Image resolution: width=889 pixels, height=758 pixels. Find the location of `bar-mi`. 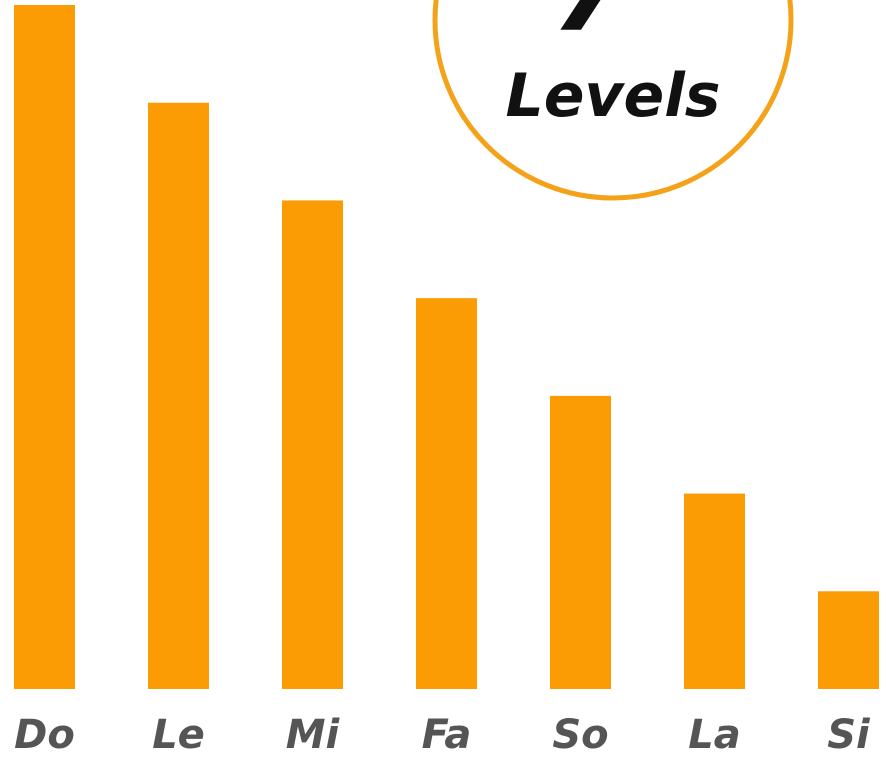

bar-mi is located at coordinates (312, 444).